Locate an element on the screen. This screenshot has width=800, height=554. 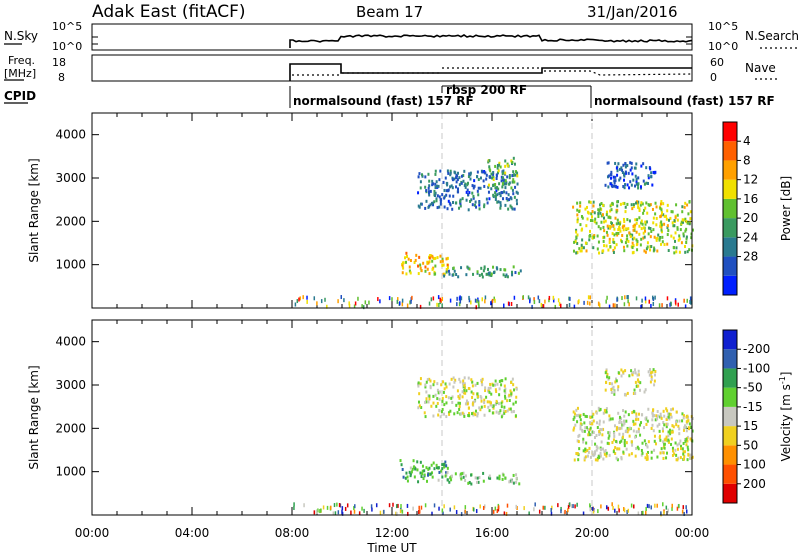
cpid-segment-1: normalsound (fast) 157 RF is located at coordinates (383, 101).